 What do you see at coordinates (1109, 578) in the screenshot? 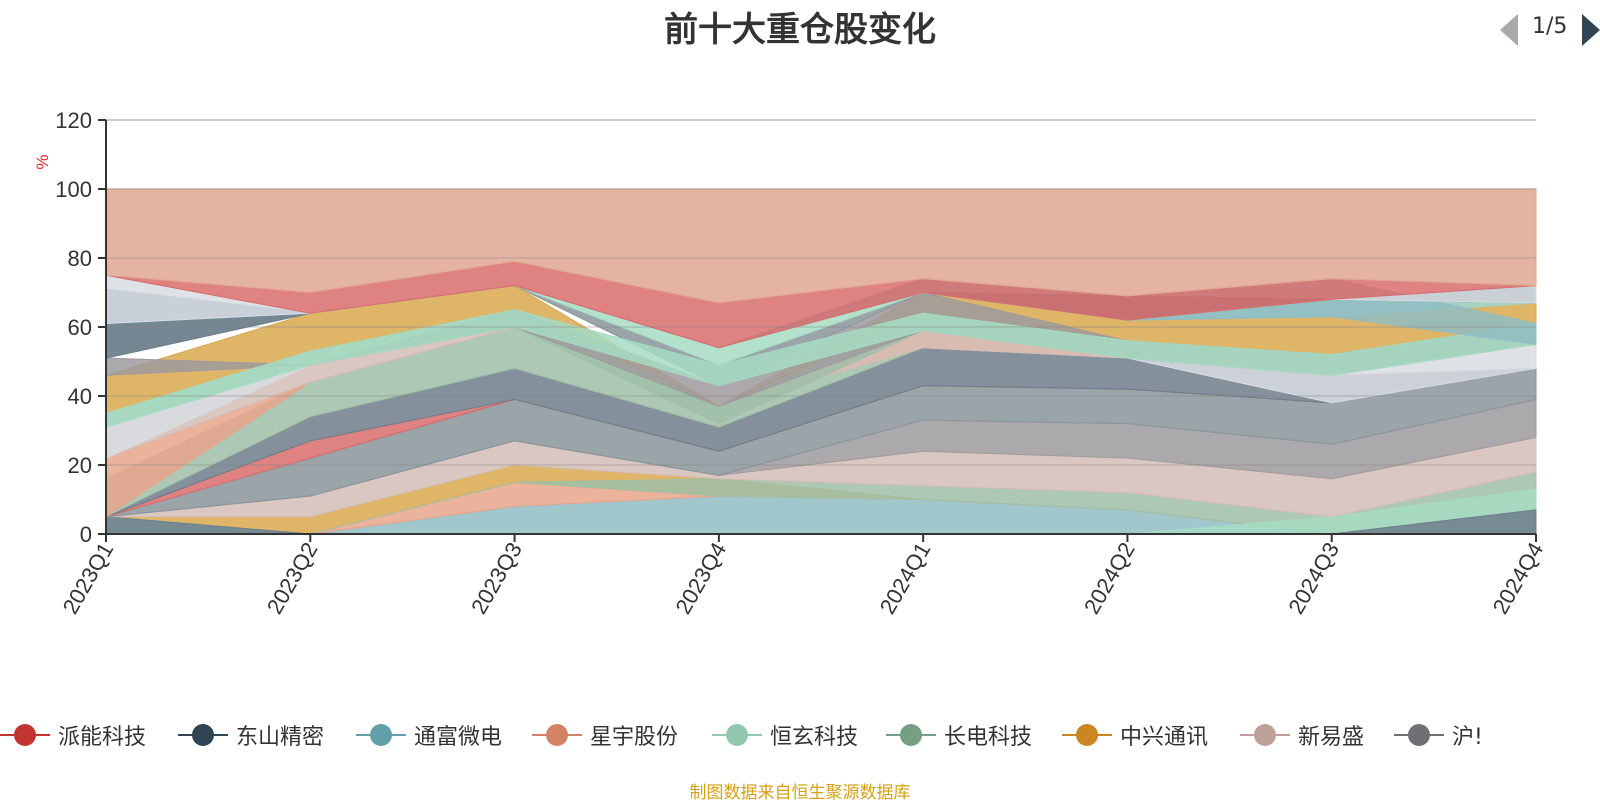
I see `x-tick-label: 2024Q2` at bounding box center [1109, 578].